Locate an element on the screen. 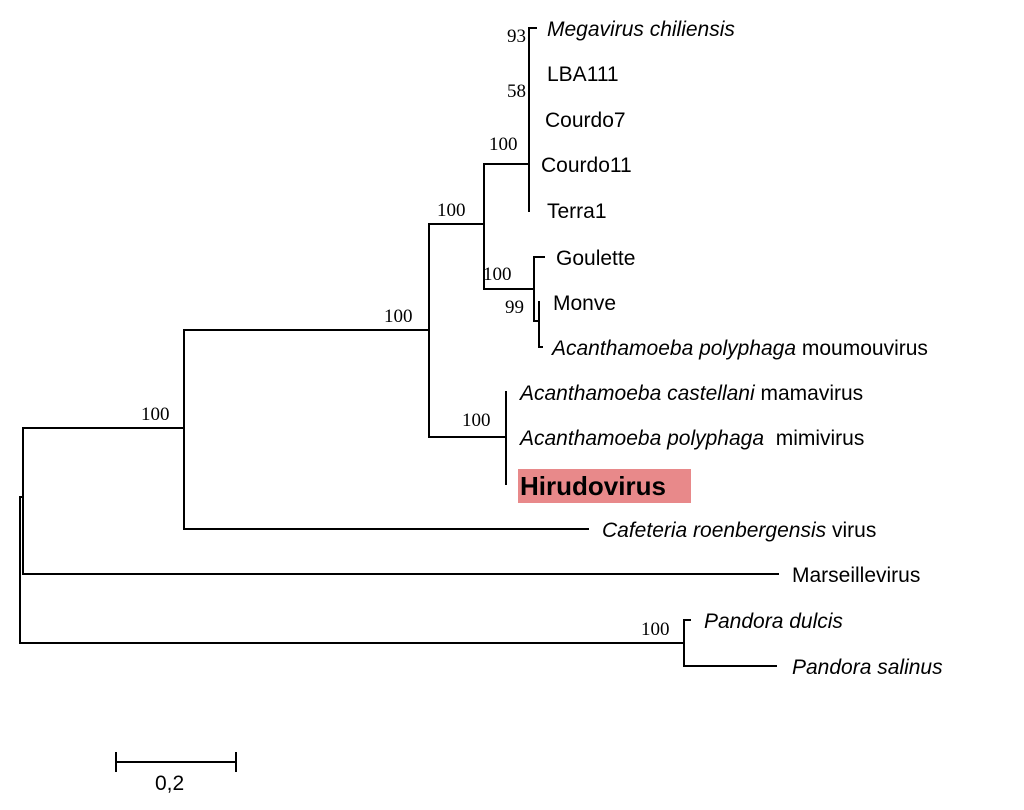 This screenshot has width=1024, height=810. taxon-terra1: Terra1 is located at coordinates (577, 211).